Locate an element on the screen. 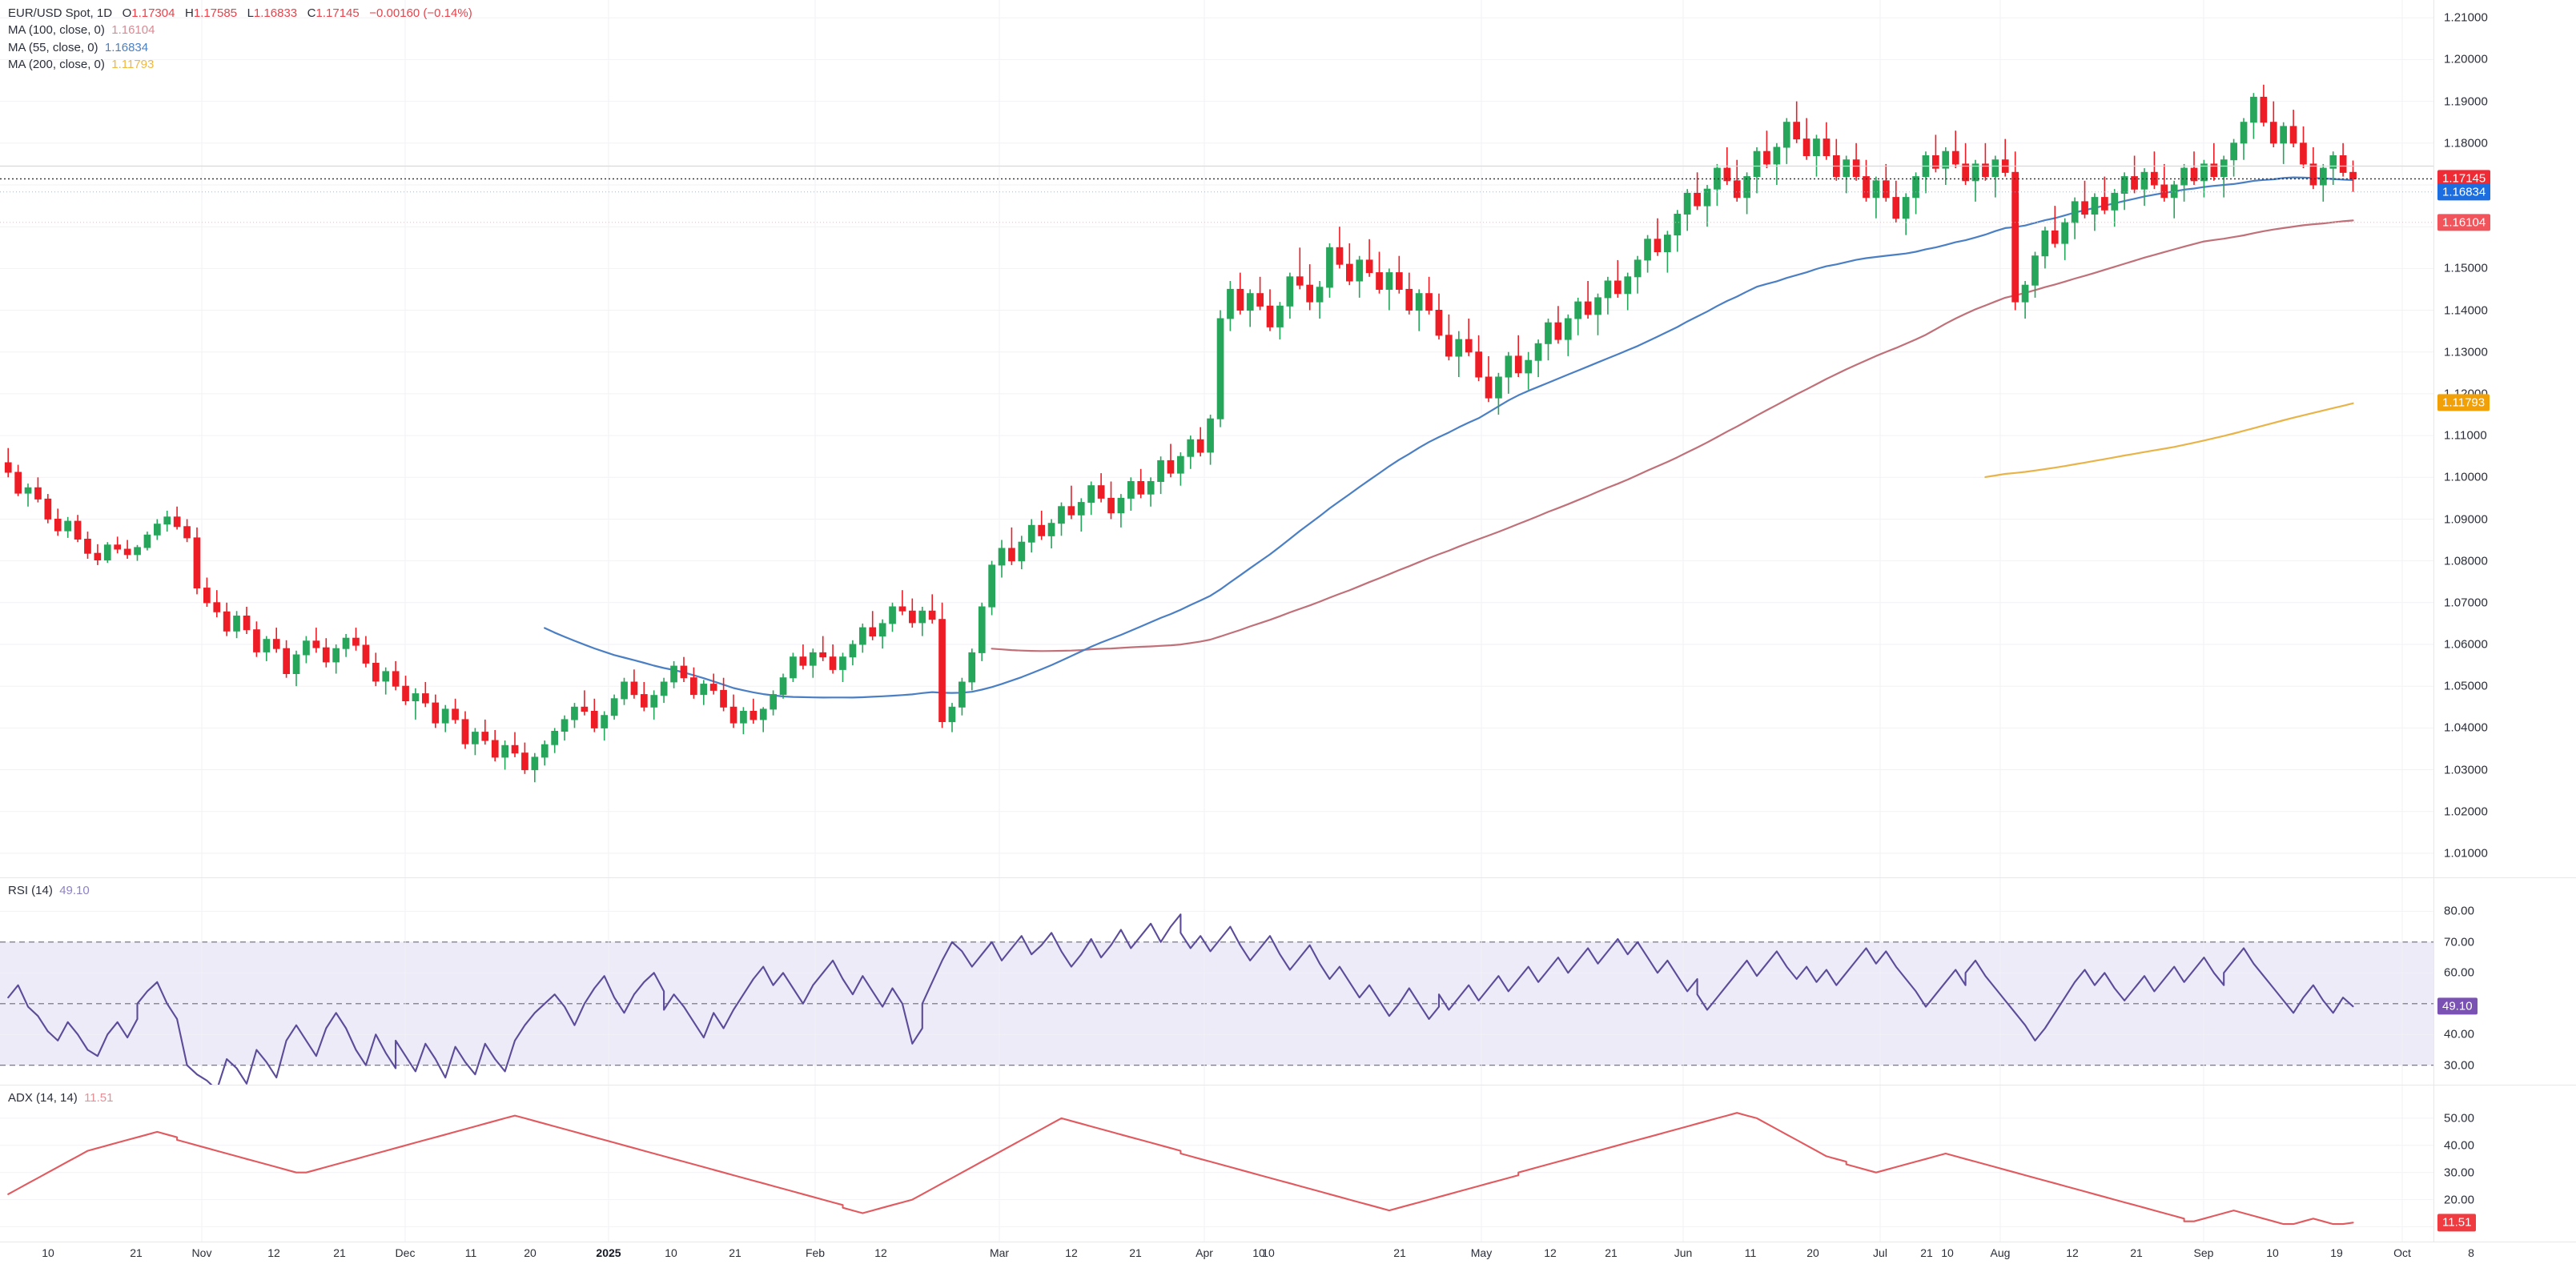  price-badge: 1.16834 is located at coordinates (2464, 192).